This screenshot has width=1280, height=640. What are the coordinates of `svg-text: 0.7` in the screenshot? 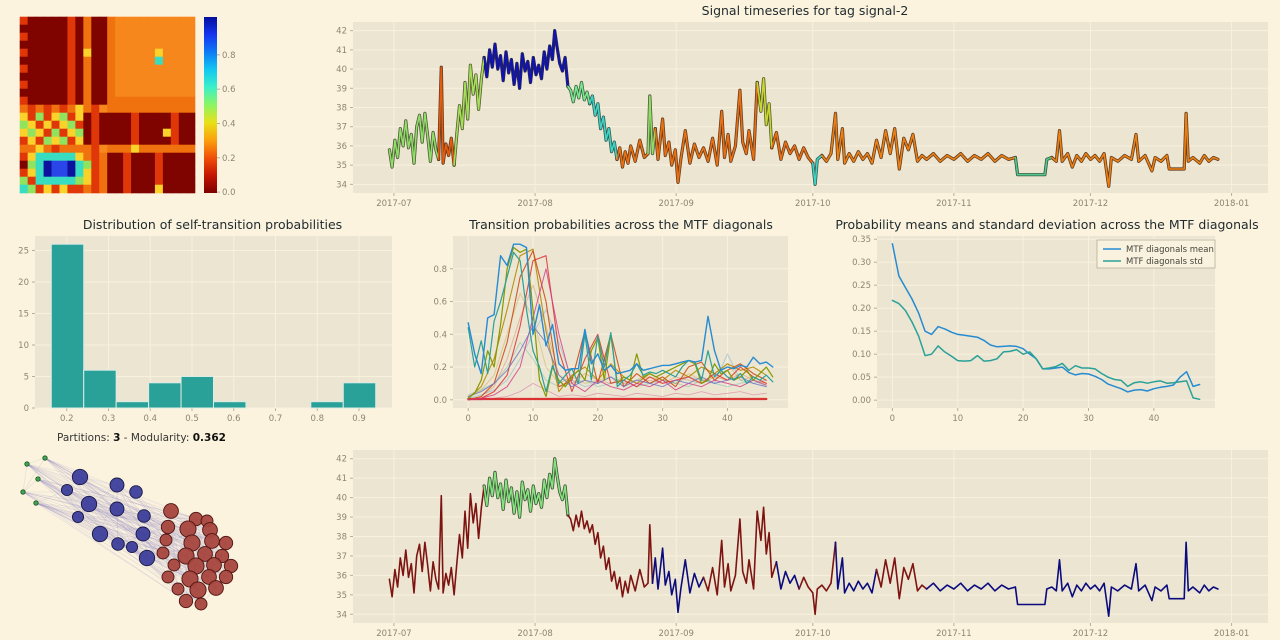 It's located at (276, 419).